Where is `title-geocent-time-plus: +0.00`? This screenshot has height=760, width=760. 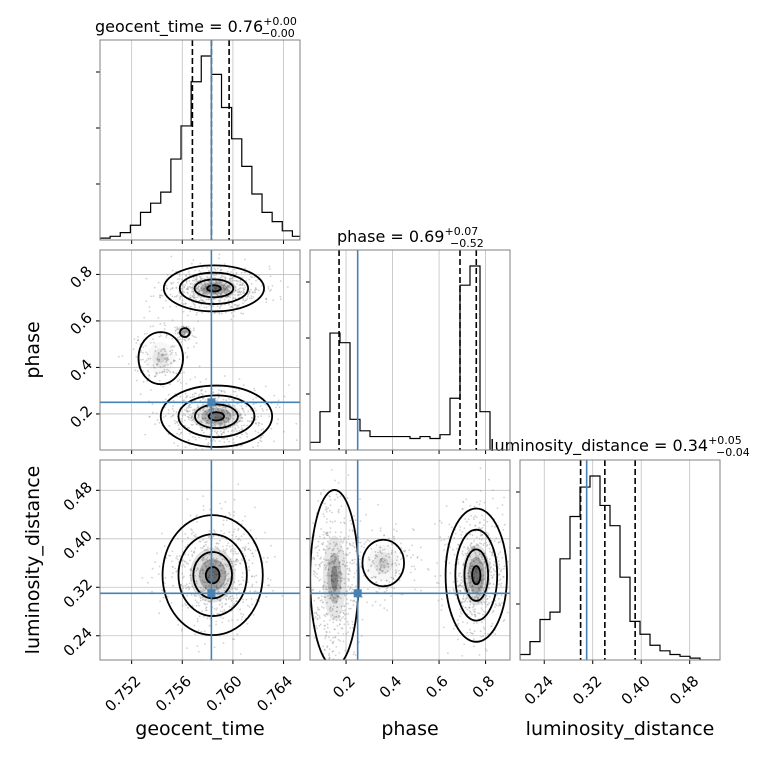
title-geocent-time-plus: +0.00 is located at coordinates (280, 21).